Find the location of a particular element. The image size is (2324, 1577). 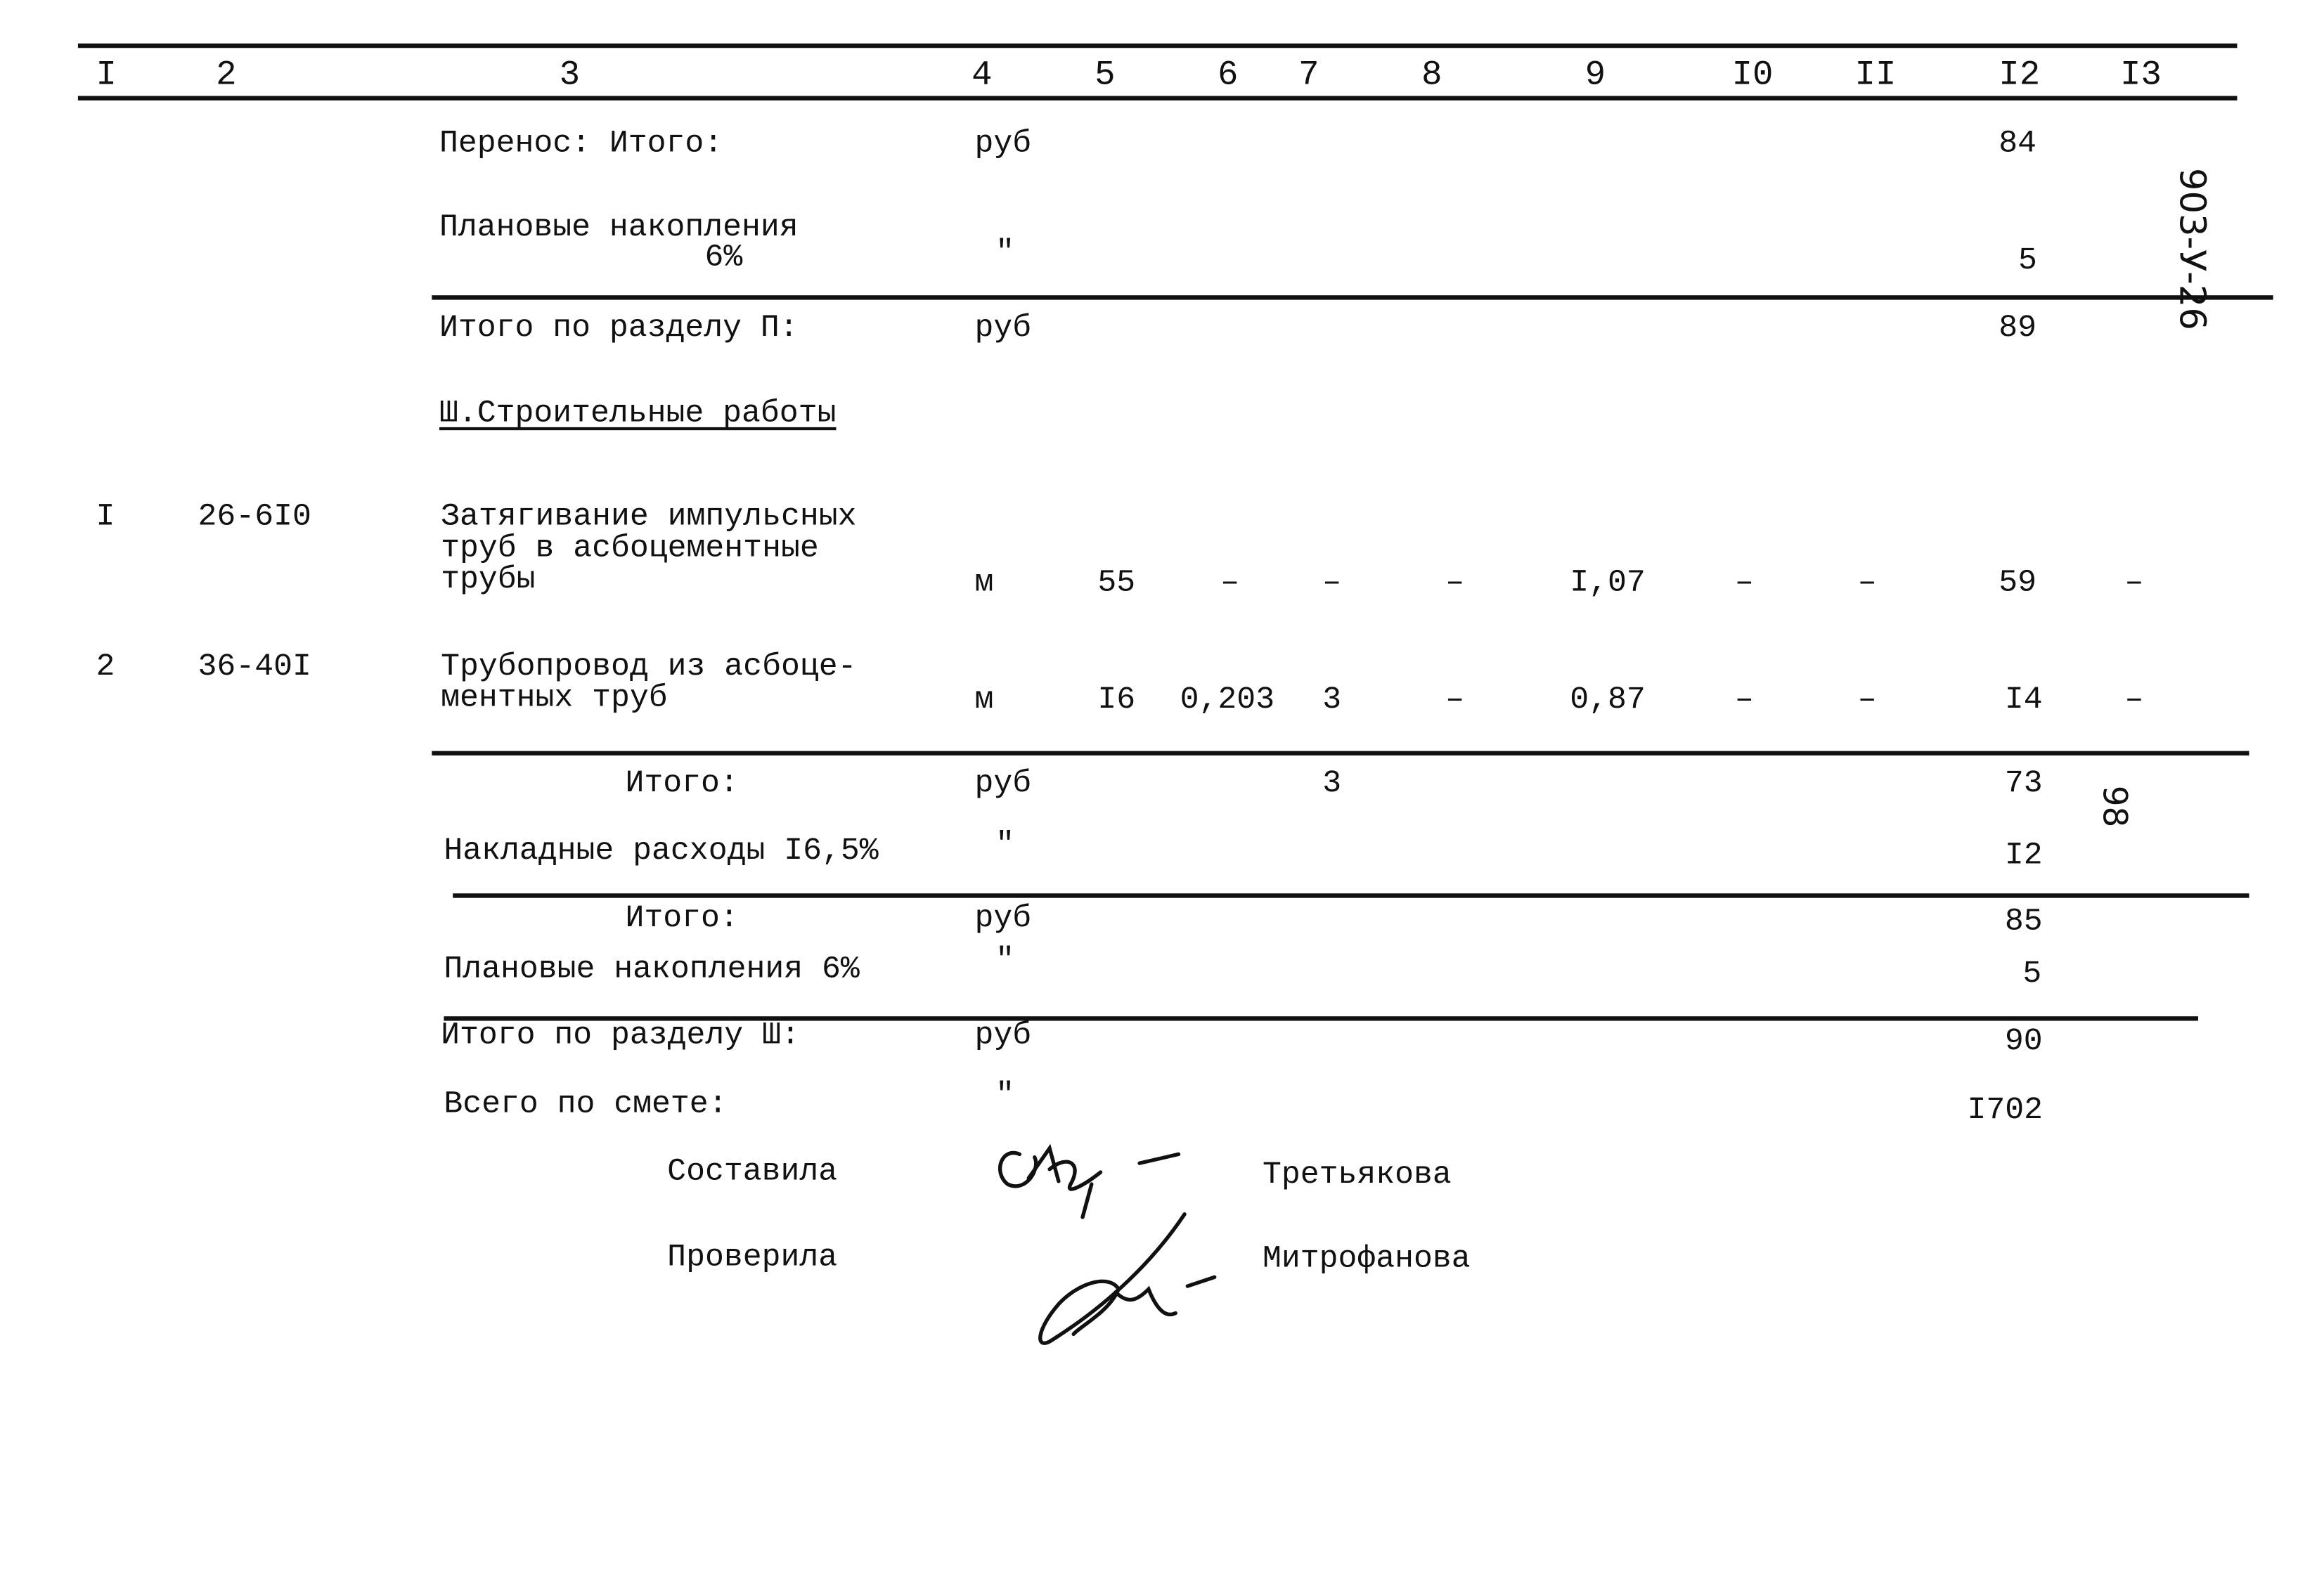

carry-unit: руб is located at coordinates (1003, 144).